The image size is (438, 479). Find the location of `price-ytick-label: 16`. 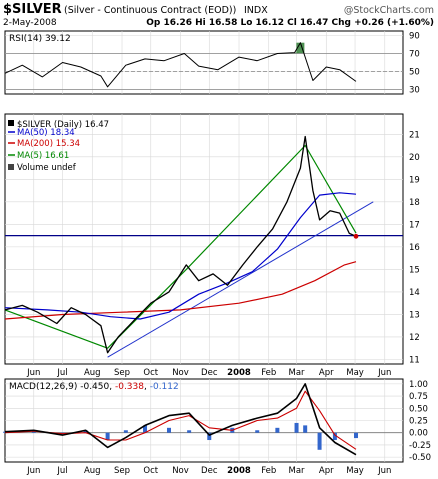

price-ytick-label: 16 is located at coordinates (414, 248).